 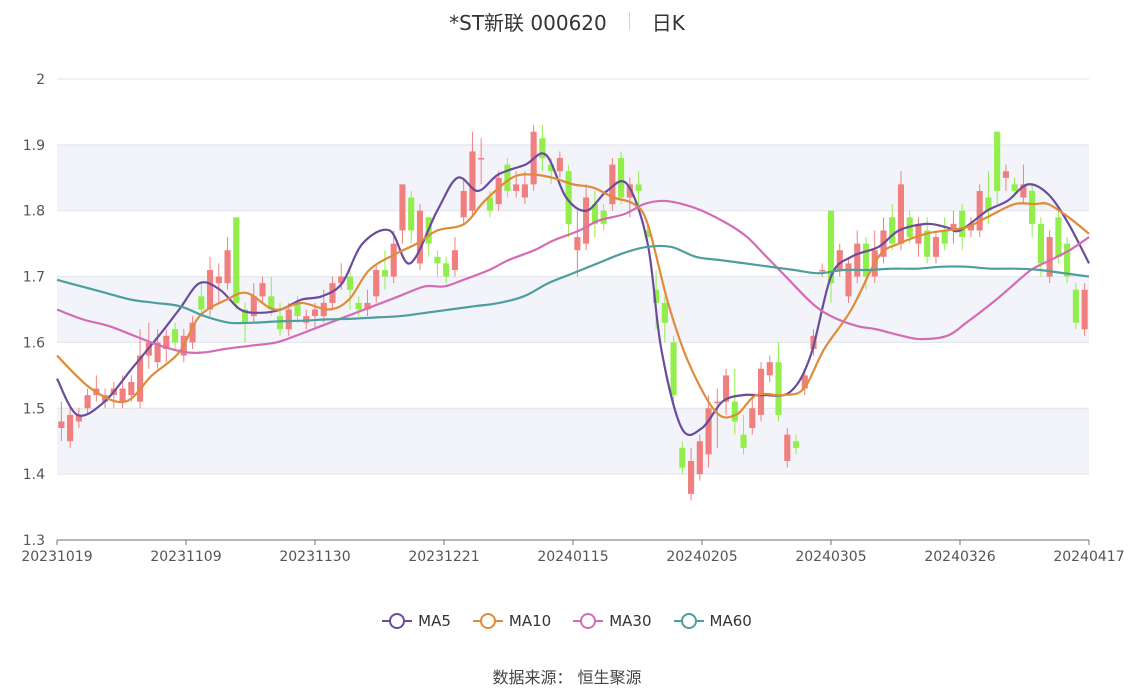 What do you see at coordinates (434, 621) in the screenshot?
I see `legend-label: MA5` at bounding box center [434, 621].